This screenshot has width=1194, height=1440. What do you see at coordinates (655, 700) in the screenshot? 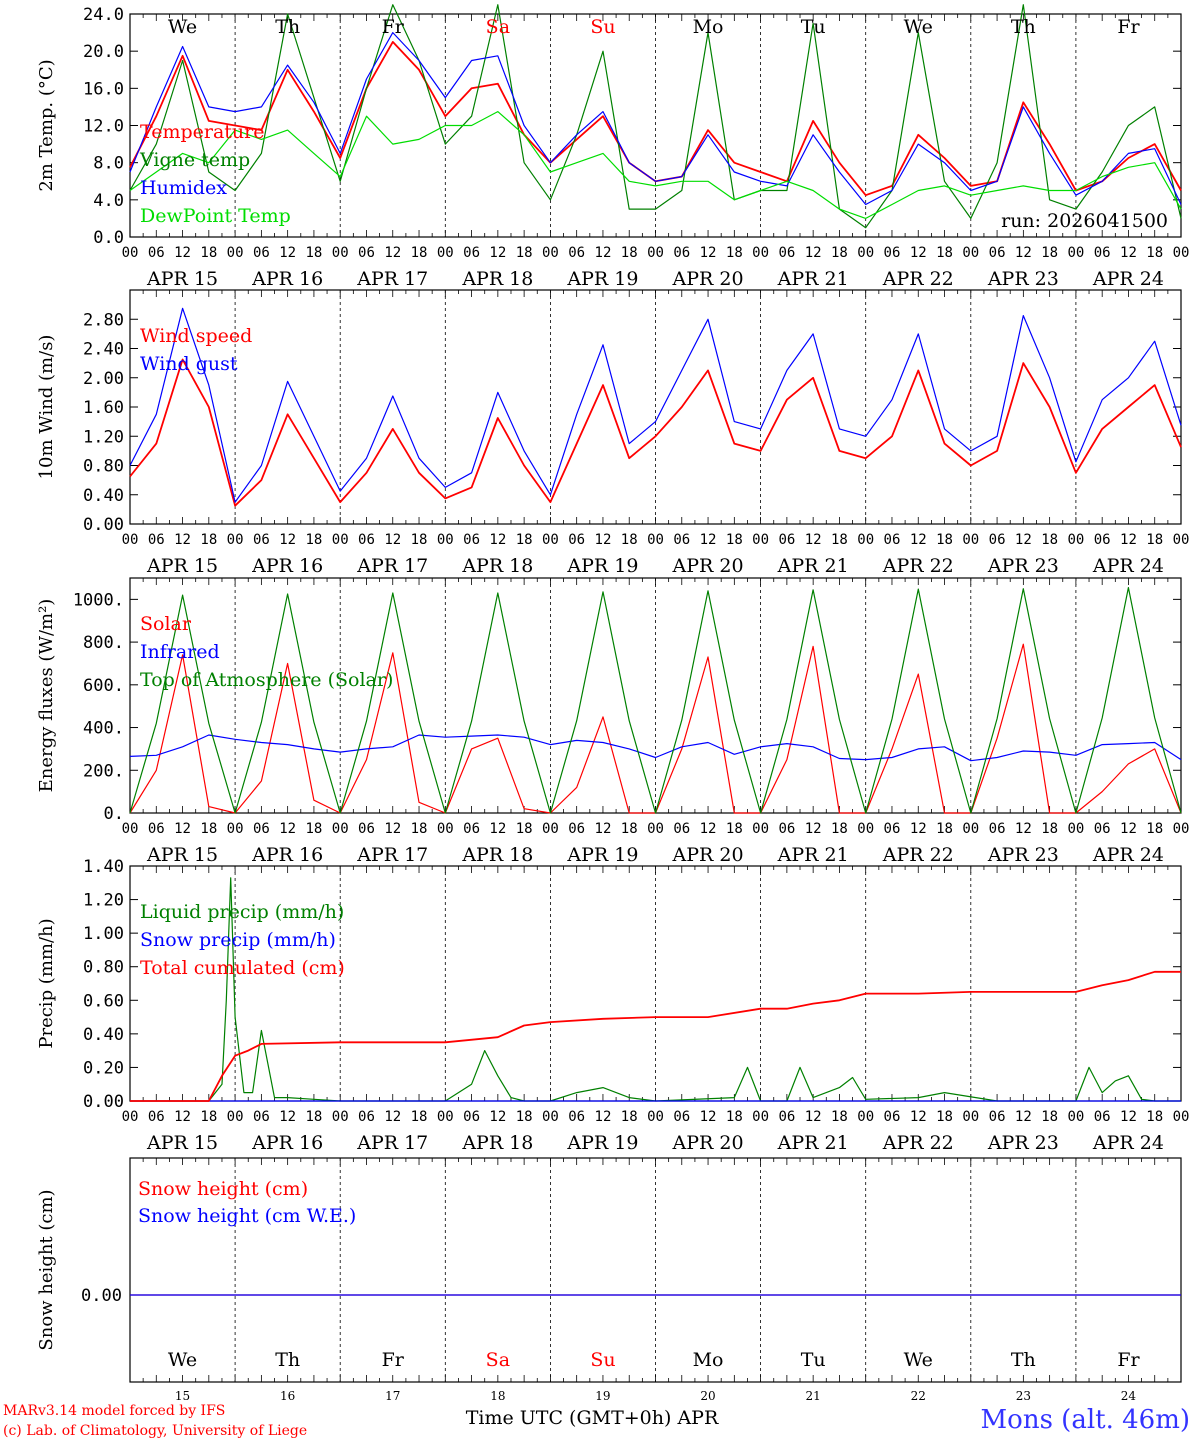
I see `series-line-top-of-atmosphere-solar-` at bounding box center [655, 700].